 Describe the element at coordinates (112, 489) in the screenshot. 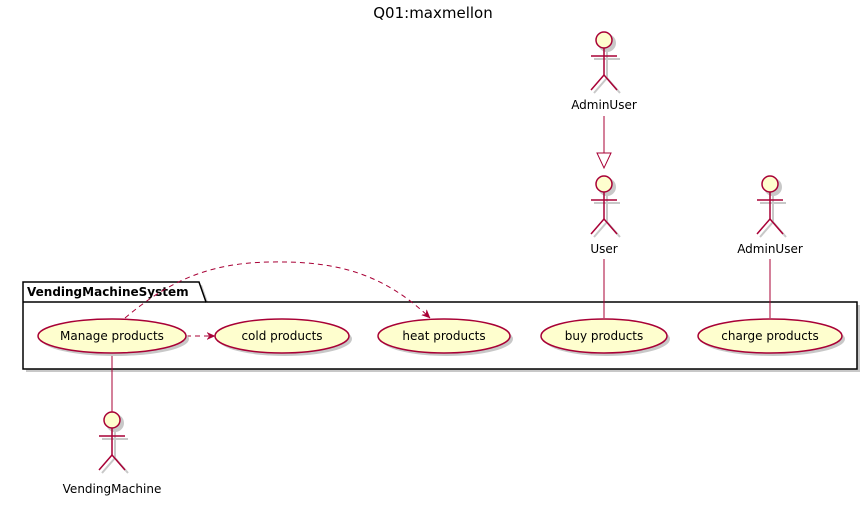

I see `actor-label: VendingMachine` at that location.